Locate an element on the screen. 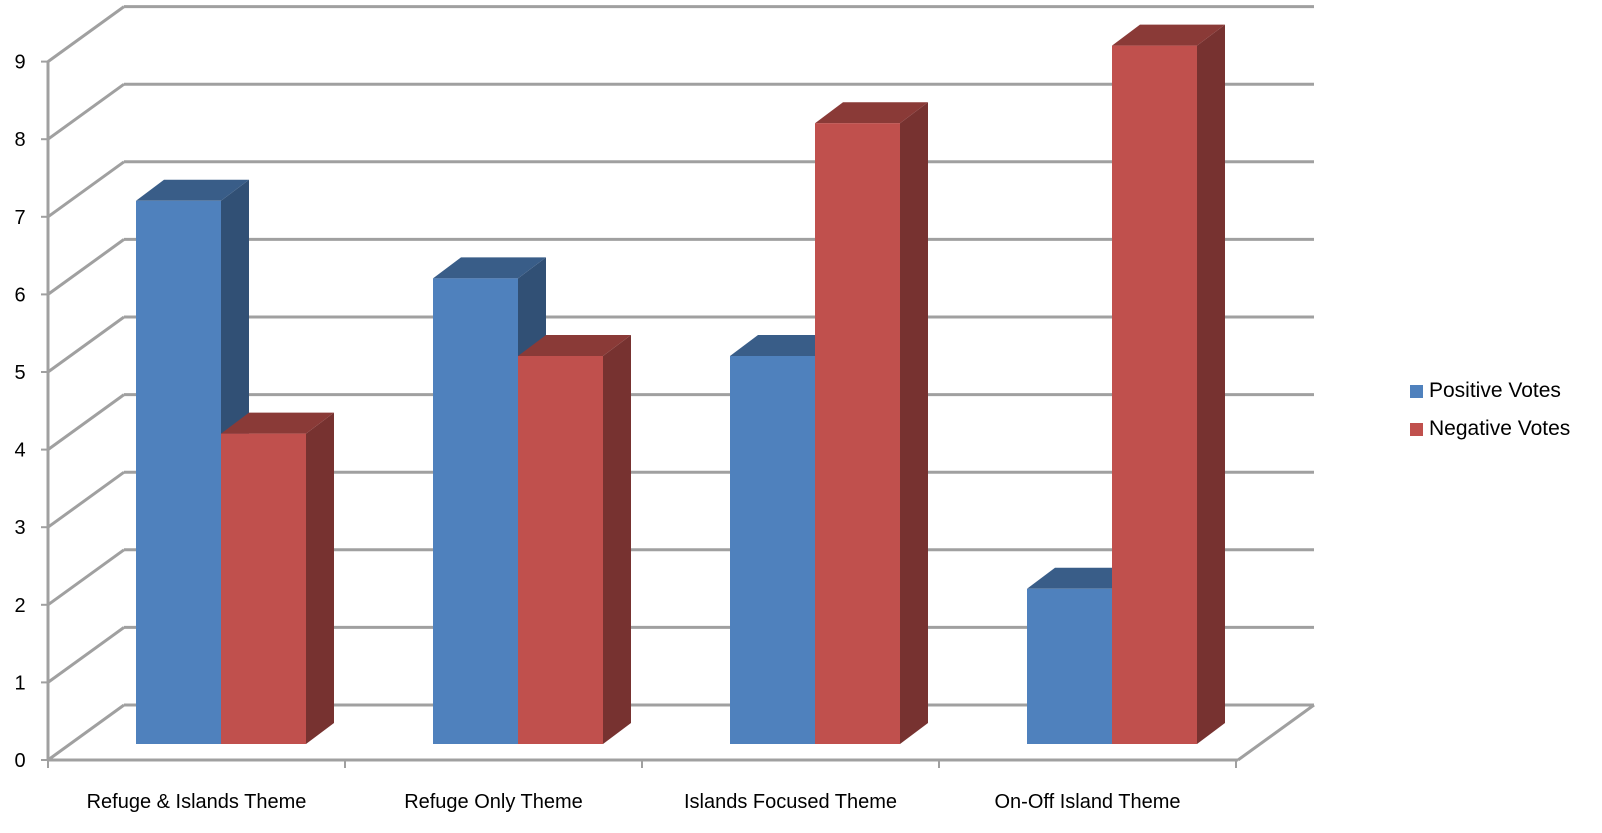  y-tick-label: 3 is located at coordinates (19, 528).